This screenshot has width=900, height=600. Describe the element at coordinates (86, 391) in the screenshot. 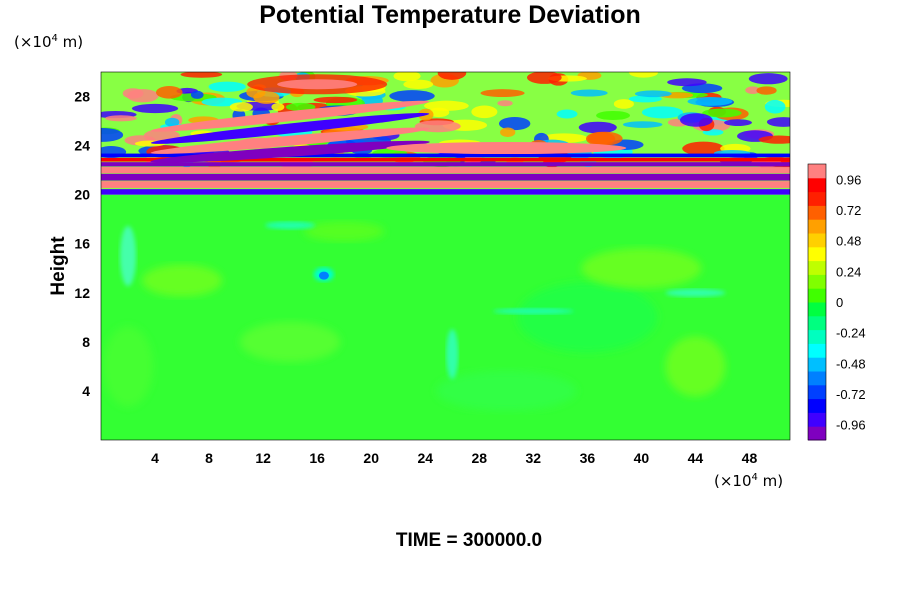

I see `y-tick-label: 4` at that location.